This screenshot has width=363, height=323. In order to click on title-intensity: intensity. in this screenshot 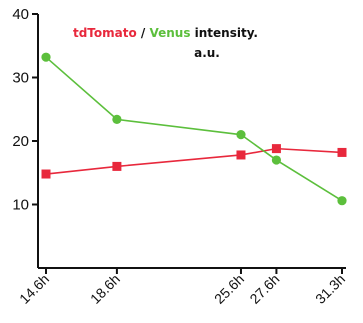, I will do `click(224, 33)`.